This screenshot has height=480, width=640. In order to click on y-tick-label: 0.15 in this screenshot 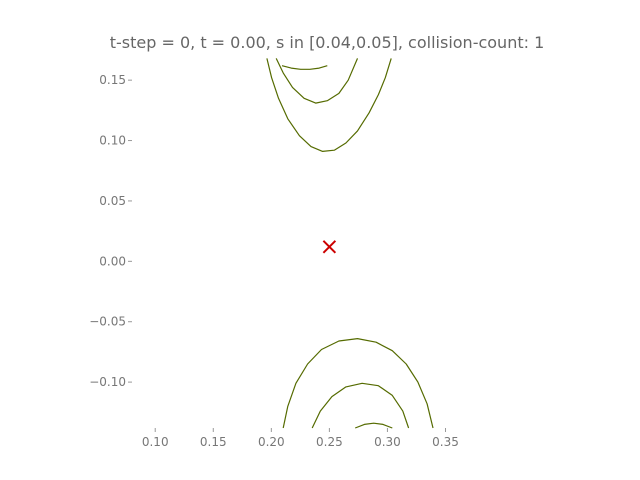, I will do `click(112, 80)`.